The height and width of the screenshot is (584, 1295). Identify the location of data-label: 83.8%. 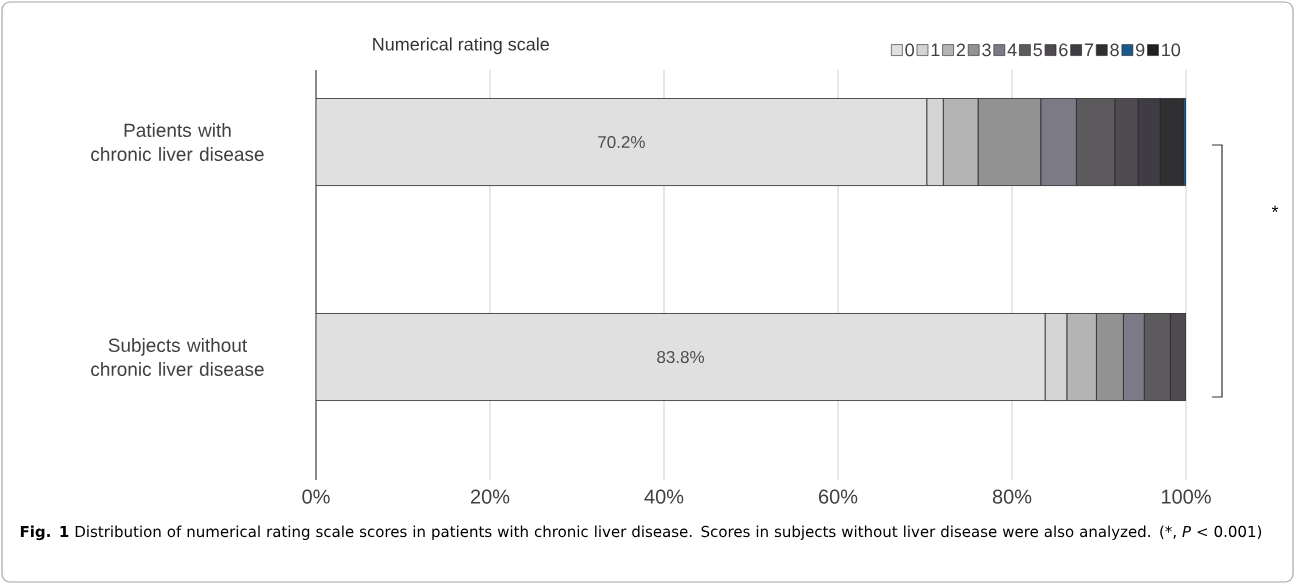
(681, 357).